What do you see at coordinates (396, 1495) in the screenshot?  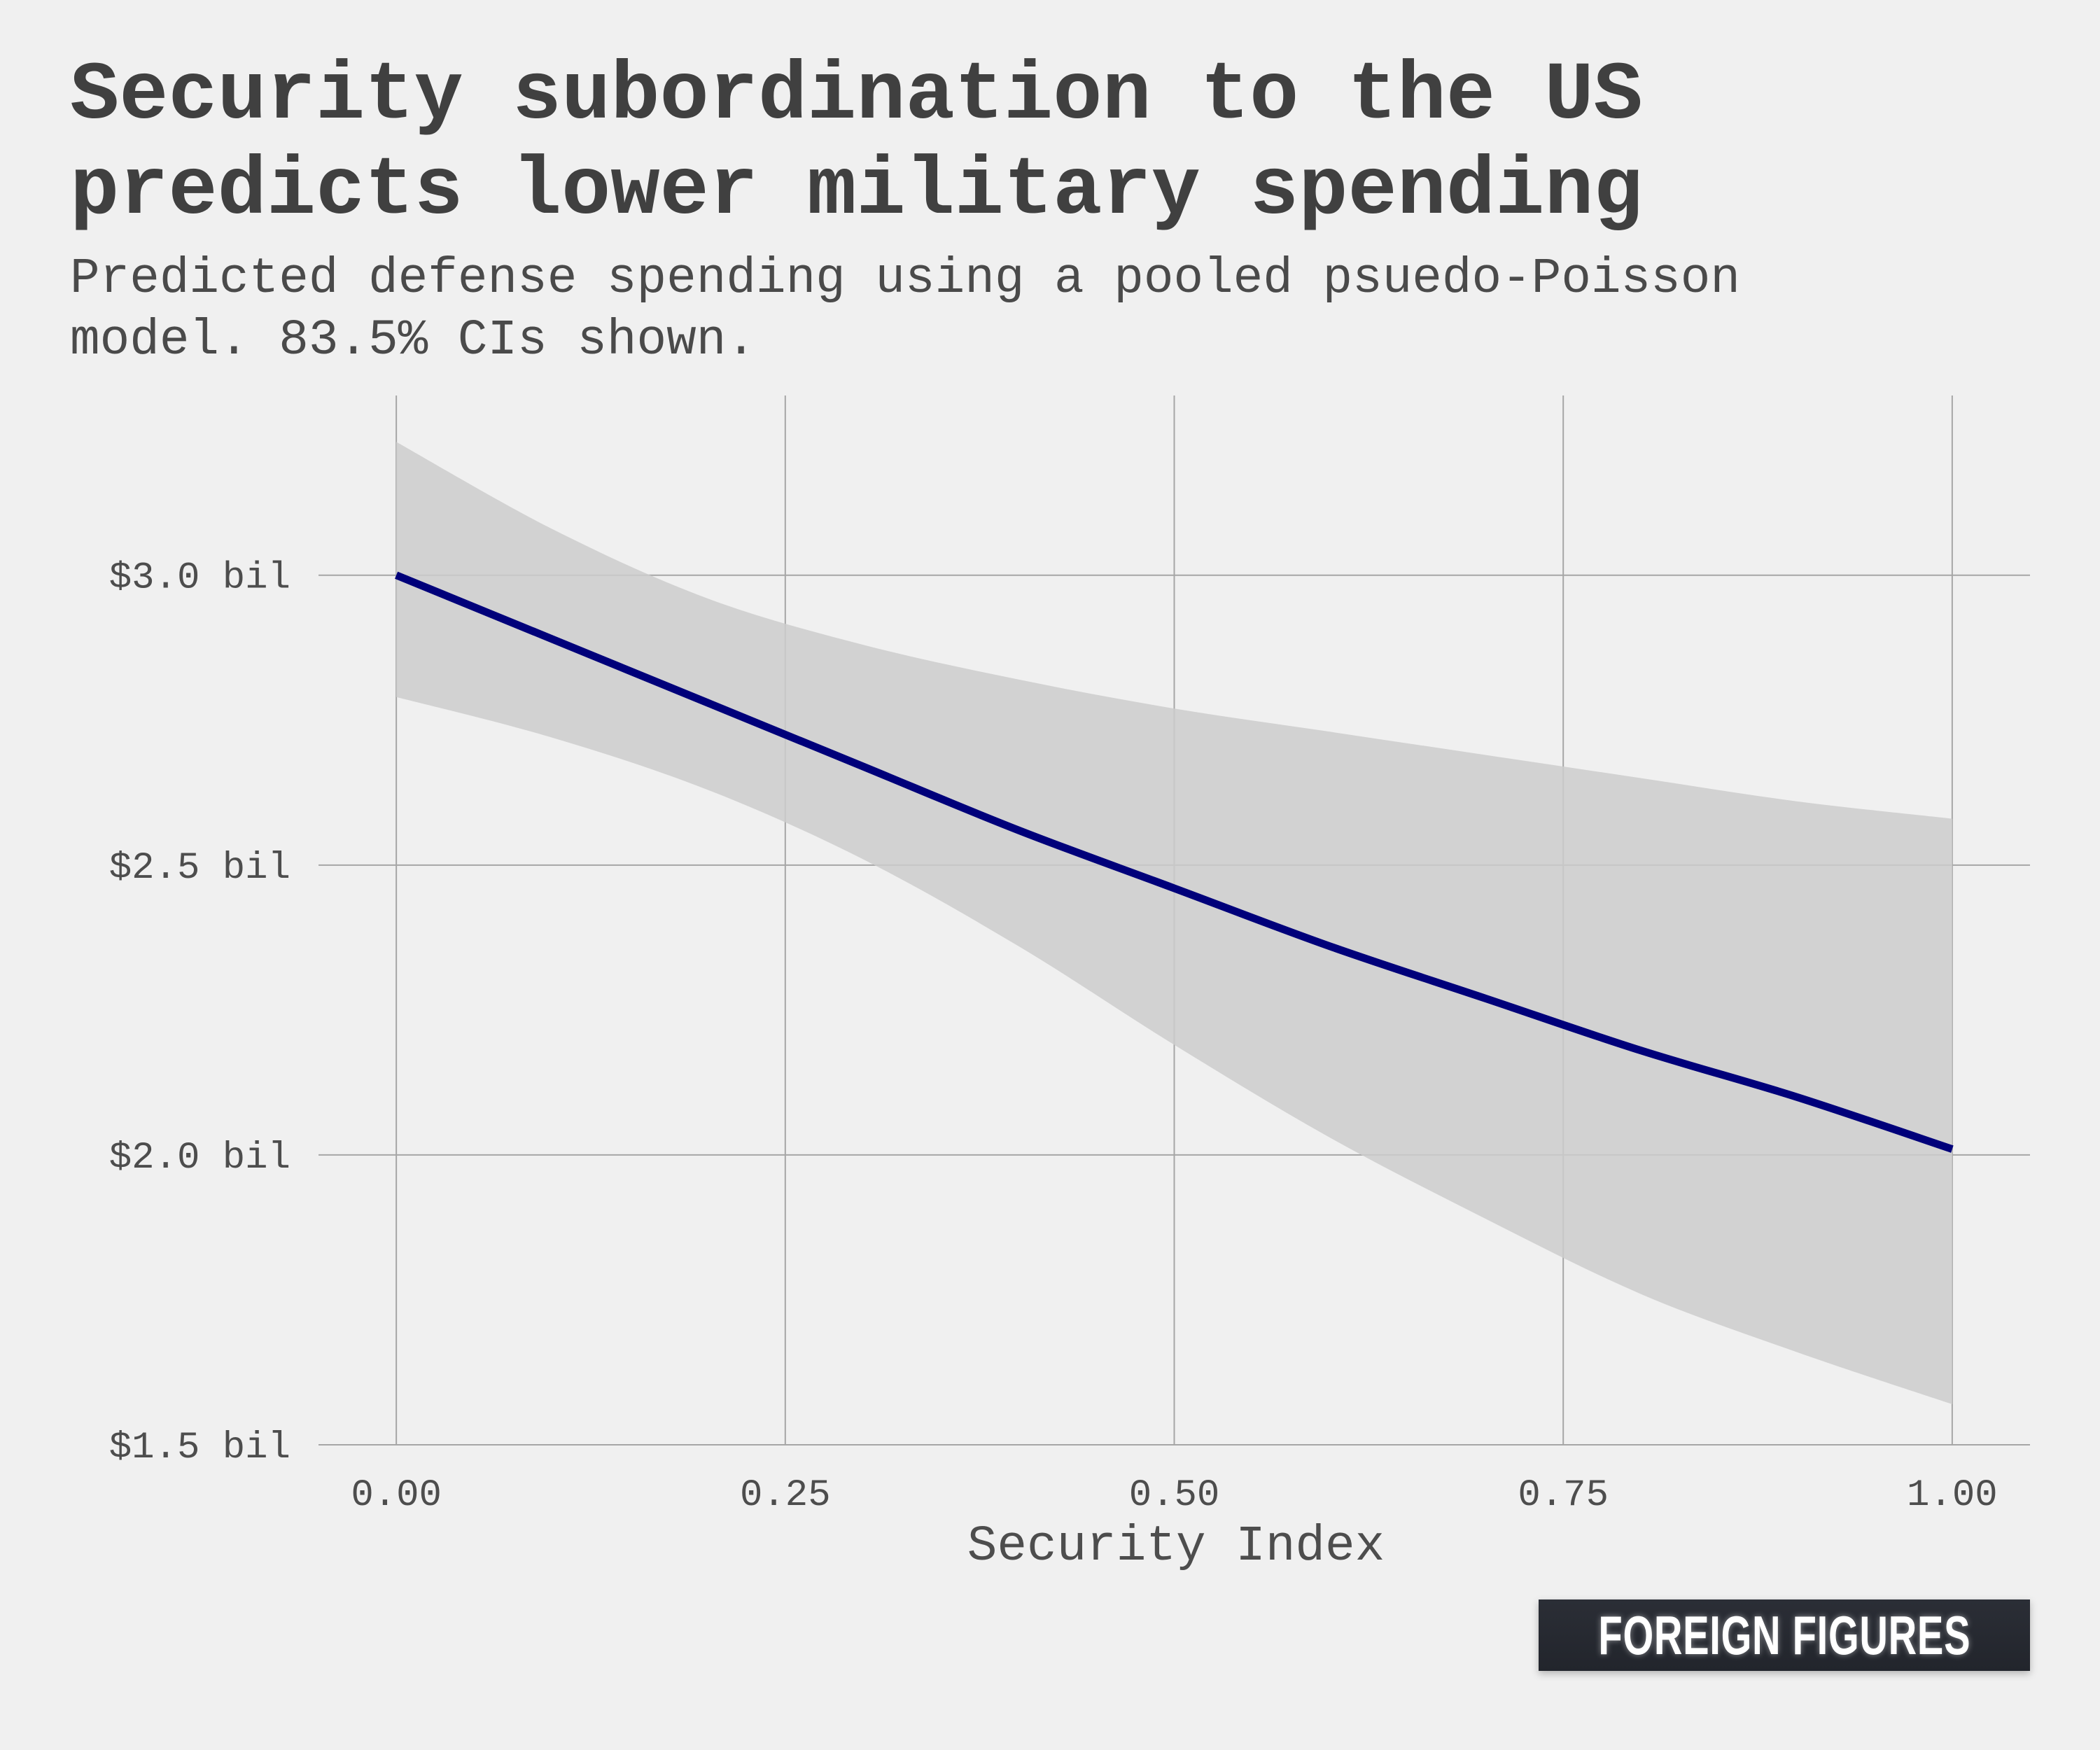 I see `x-tick-label: 0.00` at bounding box center [396, 1495].